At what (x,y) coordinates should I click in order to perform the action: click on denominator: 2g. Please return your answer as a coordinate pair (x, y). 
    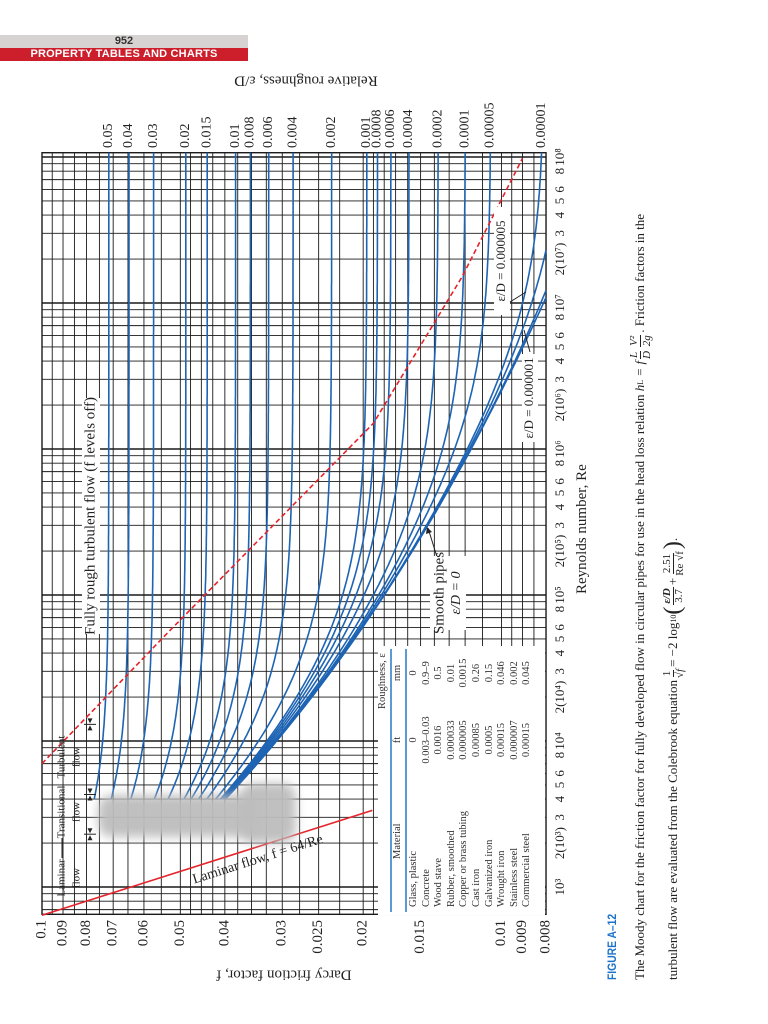
    Looking at the image, I should click on (646, 341).